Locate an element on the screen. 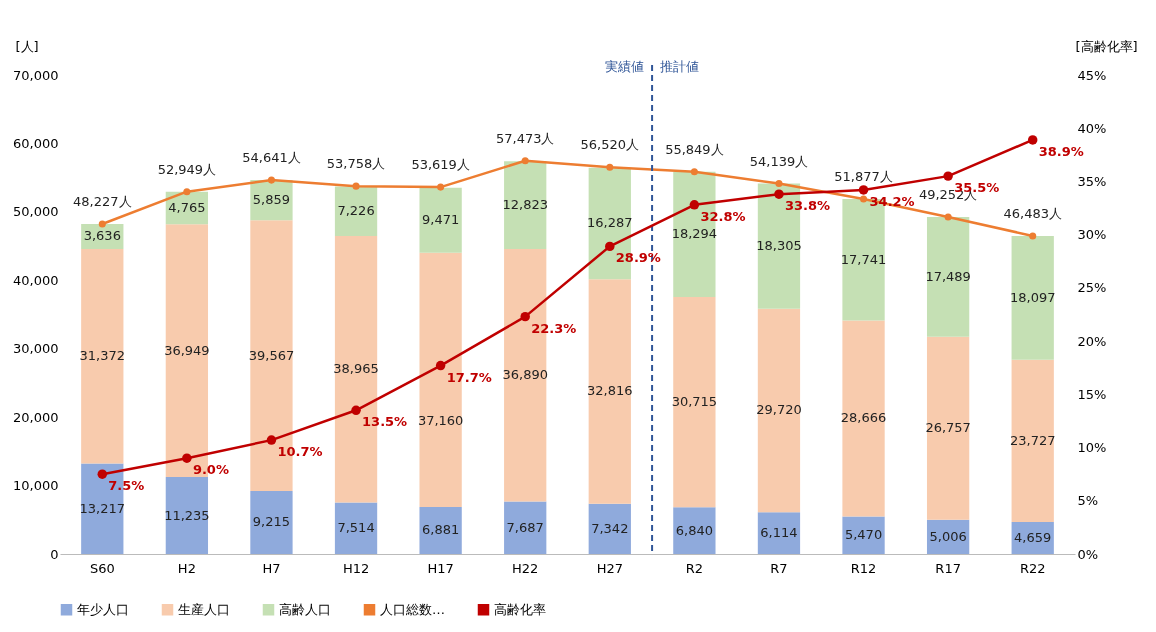 The width and height of the screenshot is (1156, 632). data-label: 57,473人 is located at coordinates (525, 138).